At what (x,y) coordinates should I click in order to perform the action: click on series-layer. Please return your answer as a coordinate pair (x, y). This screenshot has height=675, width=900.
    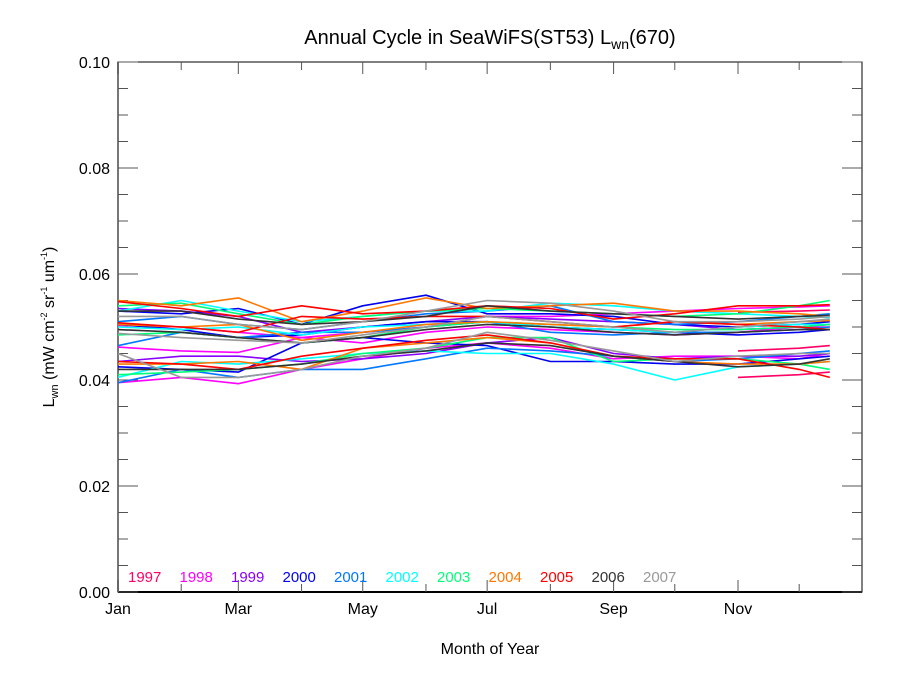
    Looking at the image, I should click on (474, 339).